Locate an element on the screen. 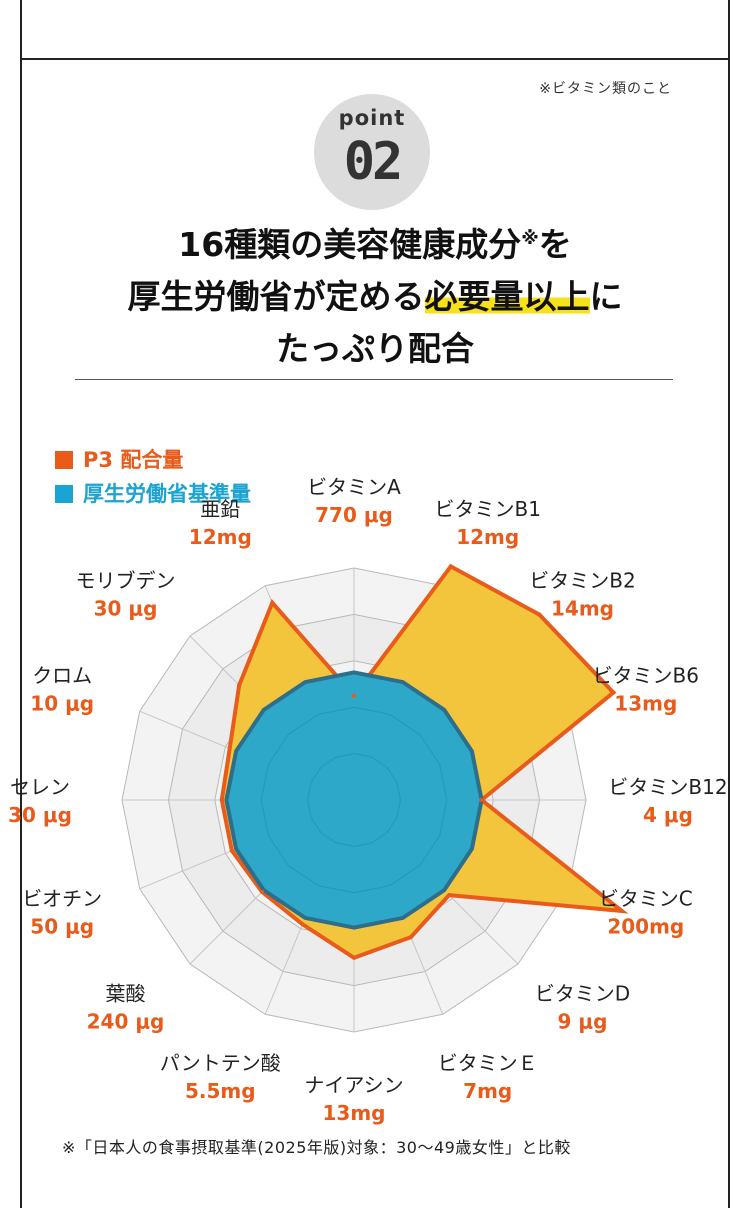 This screenshot has width=750, height=1208. axis-label-name: ビタミンA is located at coordinates (354, 487).